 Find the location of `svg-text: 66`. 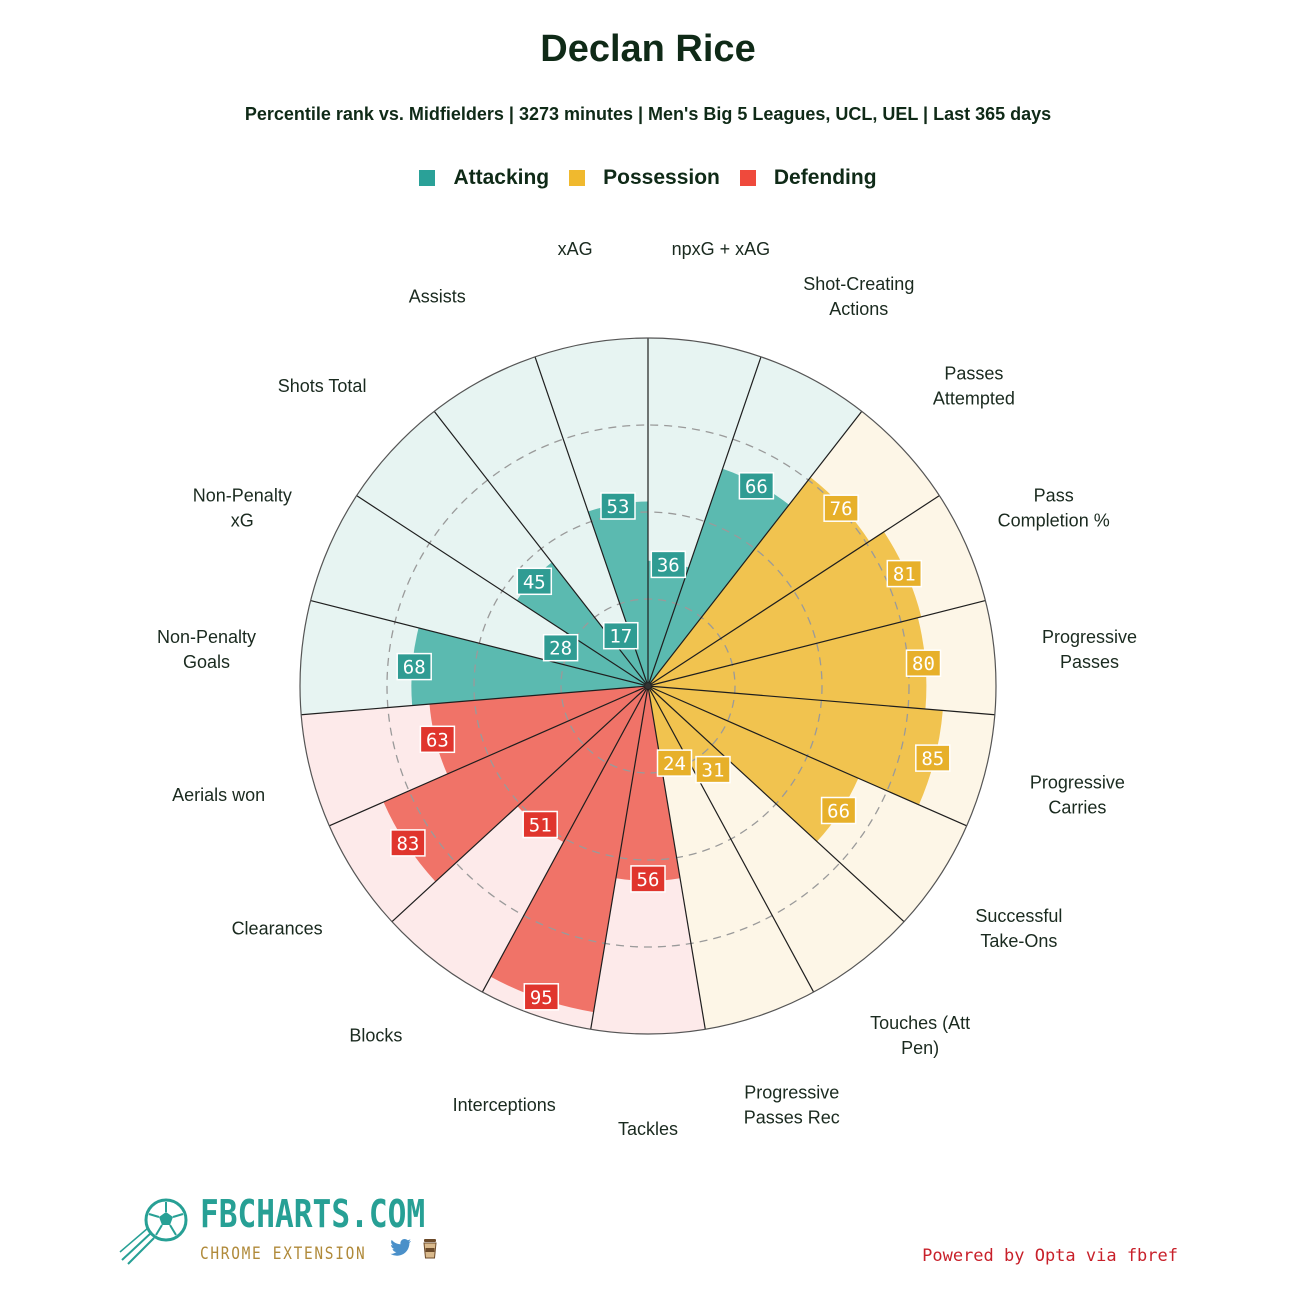

svg-text: 66 is located at coordinates (756, 487).